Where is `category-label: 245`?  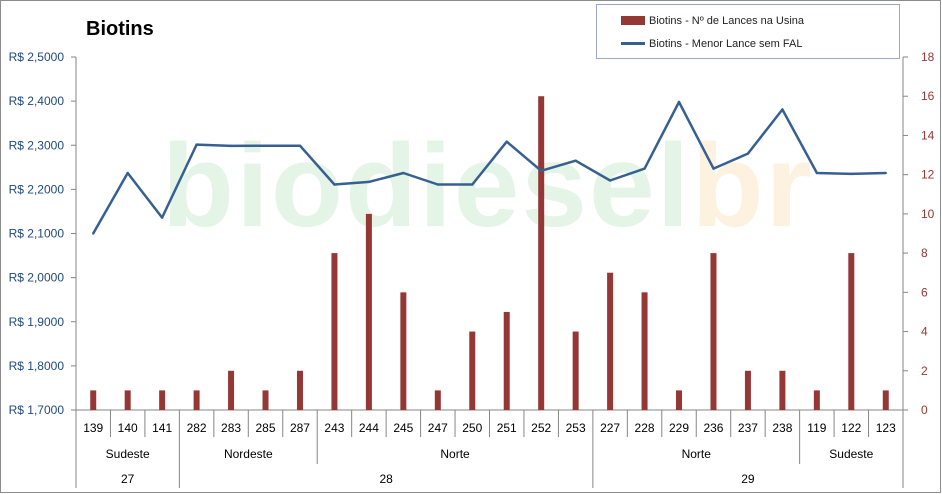
category-label: 245 is located at coordinates (403, 428).